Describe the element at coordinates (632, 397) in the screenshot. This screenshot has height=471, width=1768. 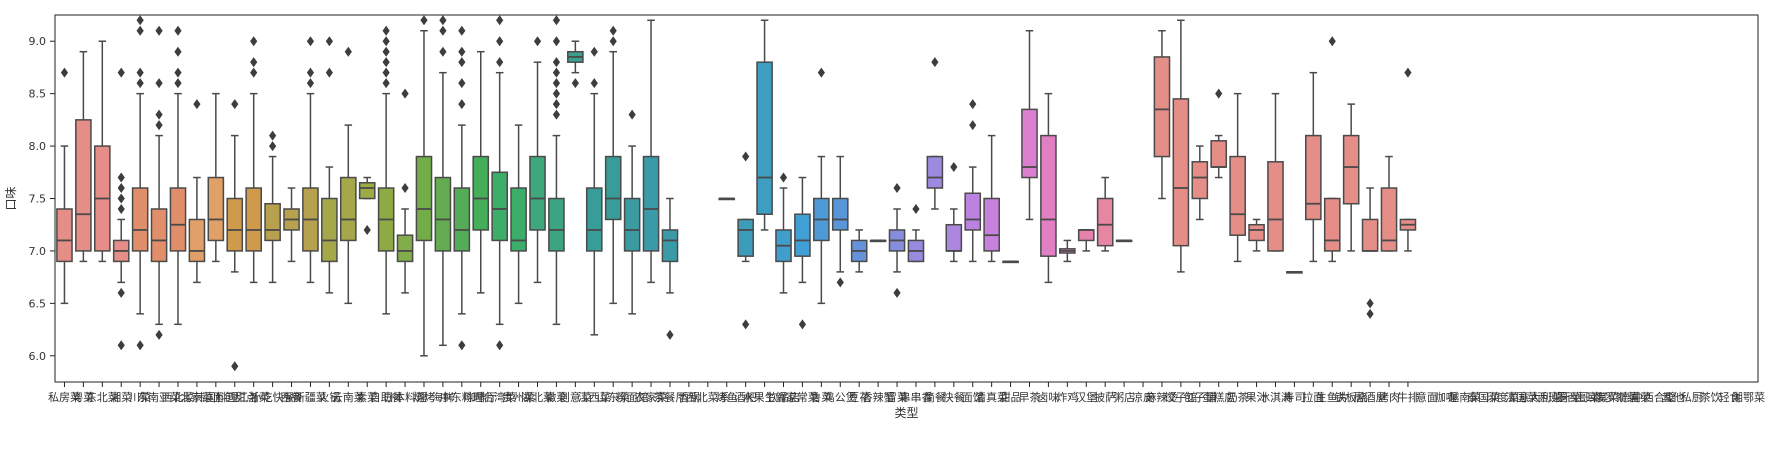
I see `x-tick-label: 粉面馆` at that location.